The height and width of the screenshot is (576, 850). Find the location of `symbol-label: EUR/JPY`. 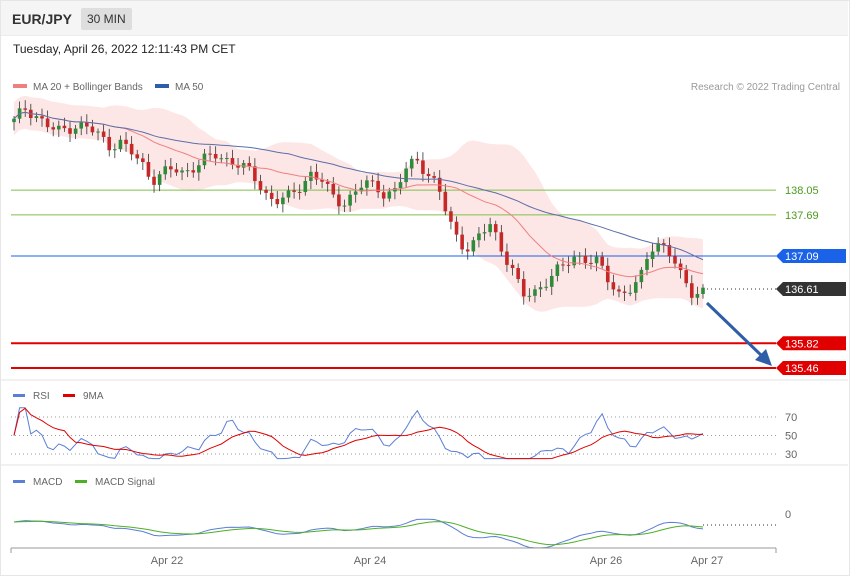

symbol-label: EUR/JPY is located at coordinates (42, 19).